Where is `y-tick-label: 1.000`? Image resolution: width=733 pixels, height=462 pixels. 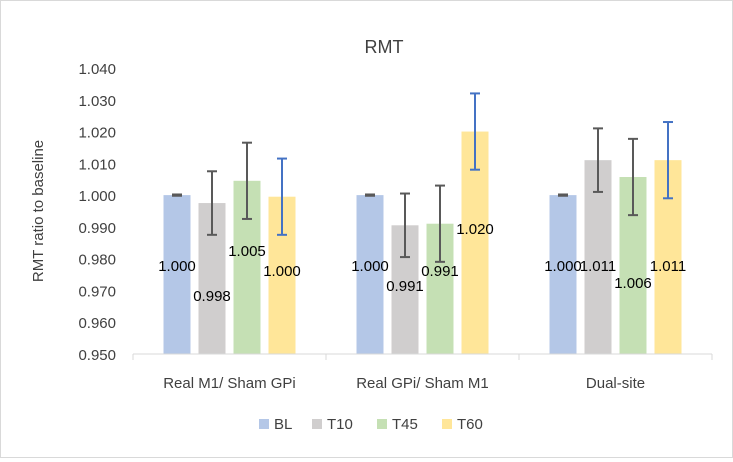
y-tick-label: 1.000 is located at coordinates (97, 196).